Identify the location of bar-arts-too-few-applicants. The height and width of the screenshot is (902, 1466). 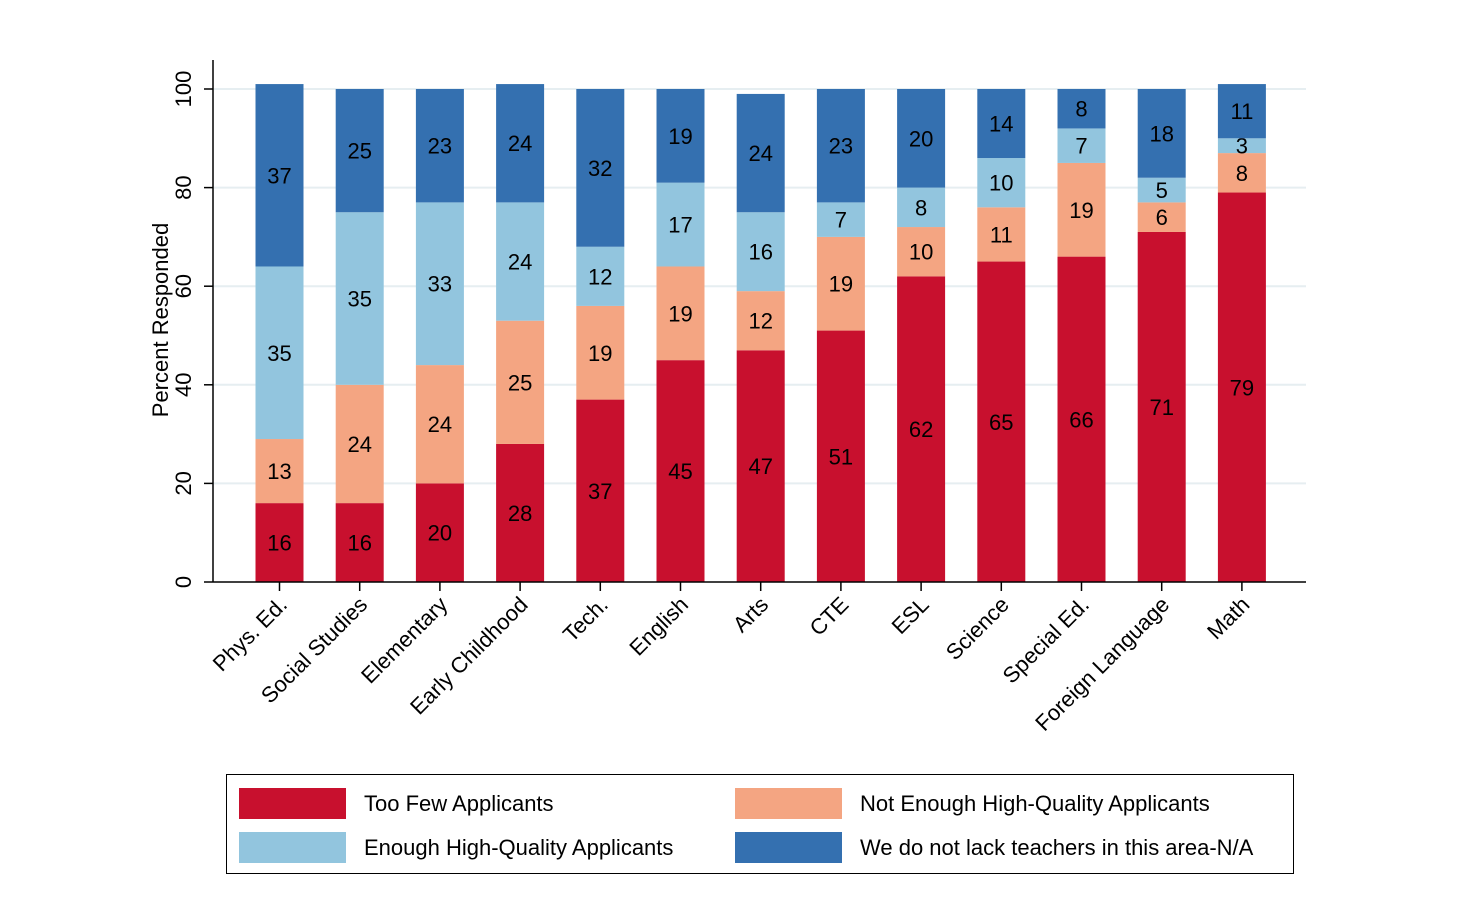
(760, 466).